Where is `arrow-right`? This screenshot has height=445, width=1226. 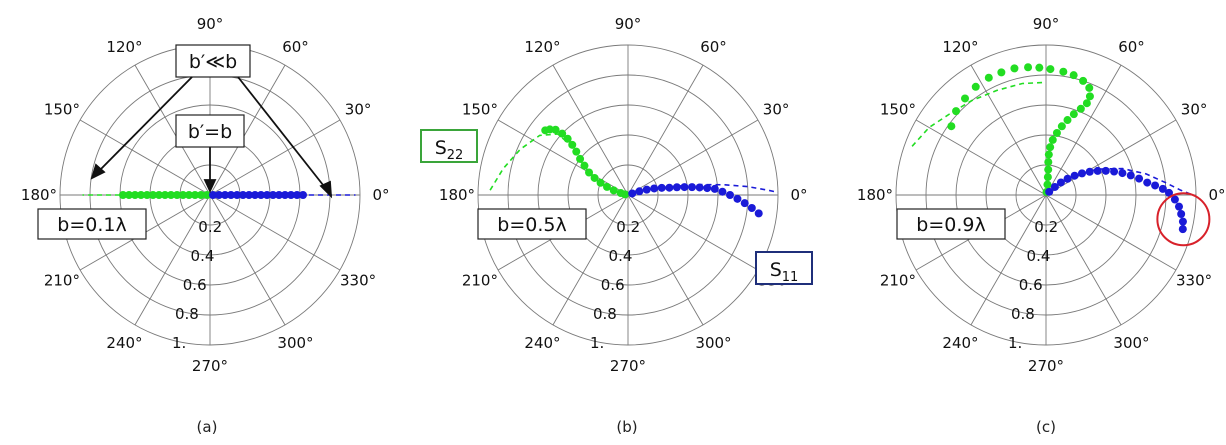 arrow-right is located at coordinates (282, 133).